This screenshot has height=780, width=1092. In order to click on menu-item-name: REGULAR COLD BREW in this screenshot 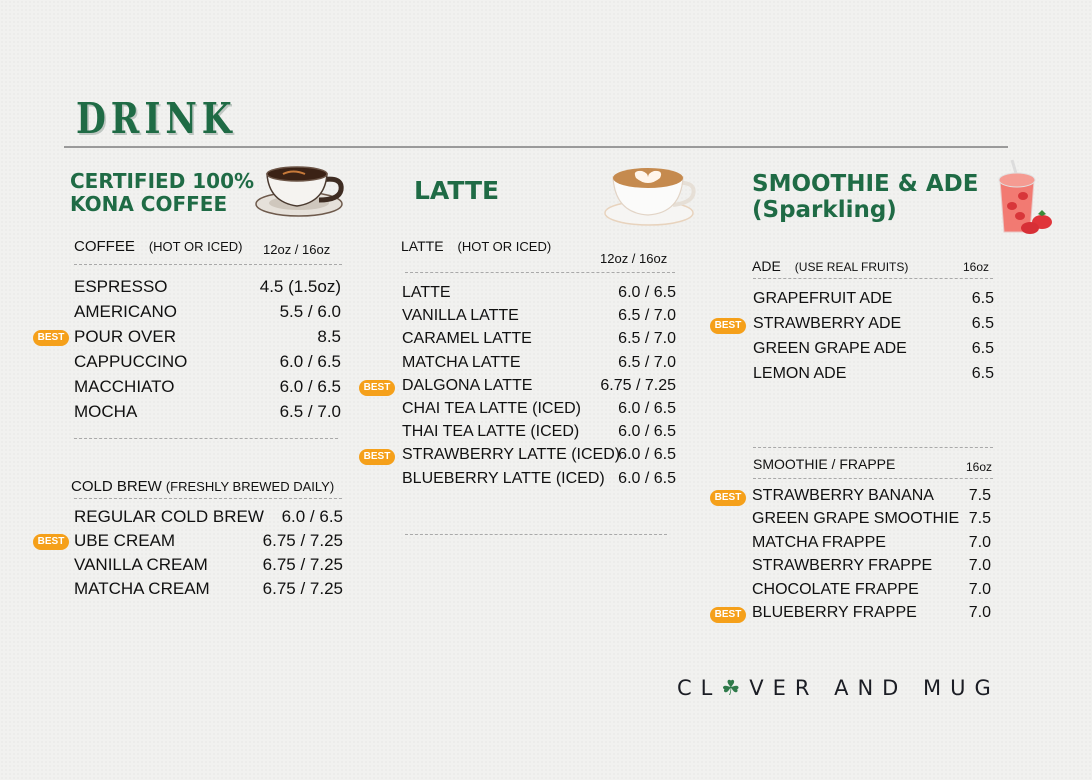, I will do `click(169, 516)`.